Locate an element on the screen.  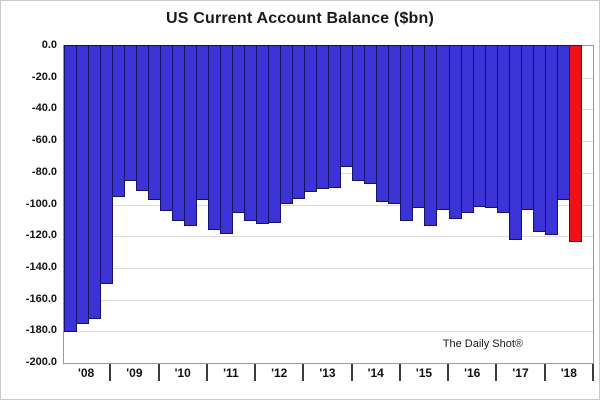
x-year-label: '13 is located at coordinates (328, 372).